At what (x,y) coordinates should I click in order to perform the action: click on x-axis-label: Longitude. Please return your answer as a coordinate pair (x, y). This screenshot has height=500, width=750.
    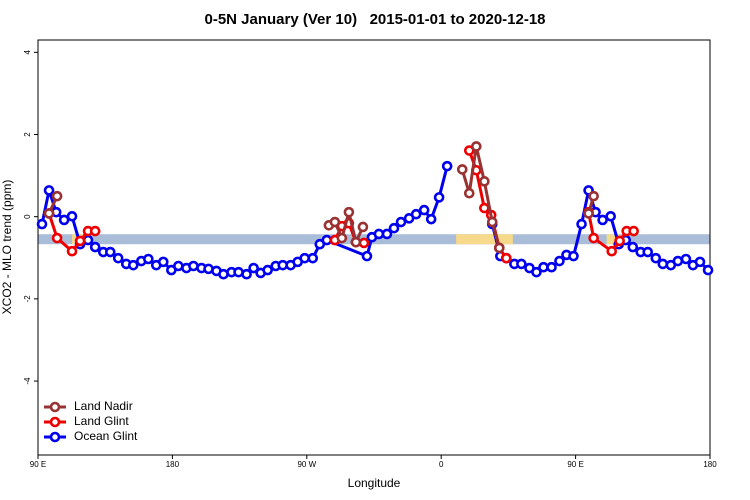
    Looking at the image, I should click on (374, 483).